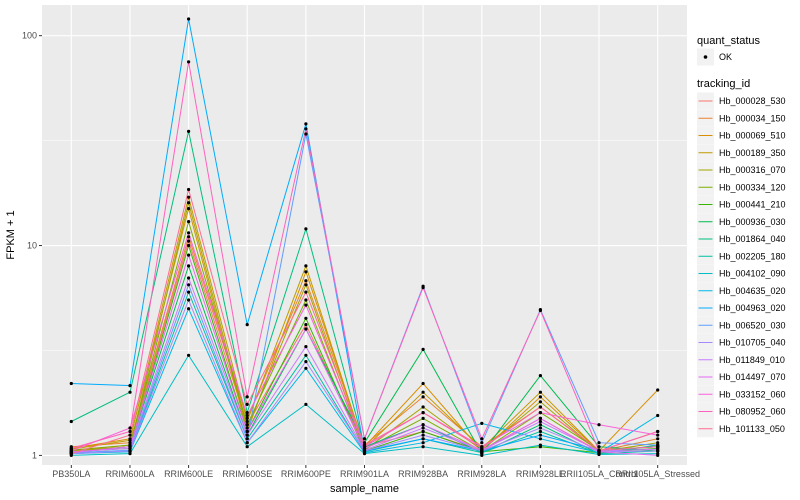  I want to click on x-tick-label: RRII105LA_Control, so click(599, 474).